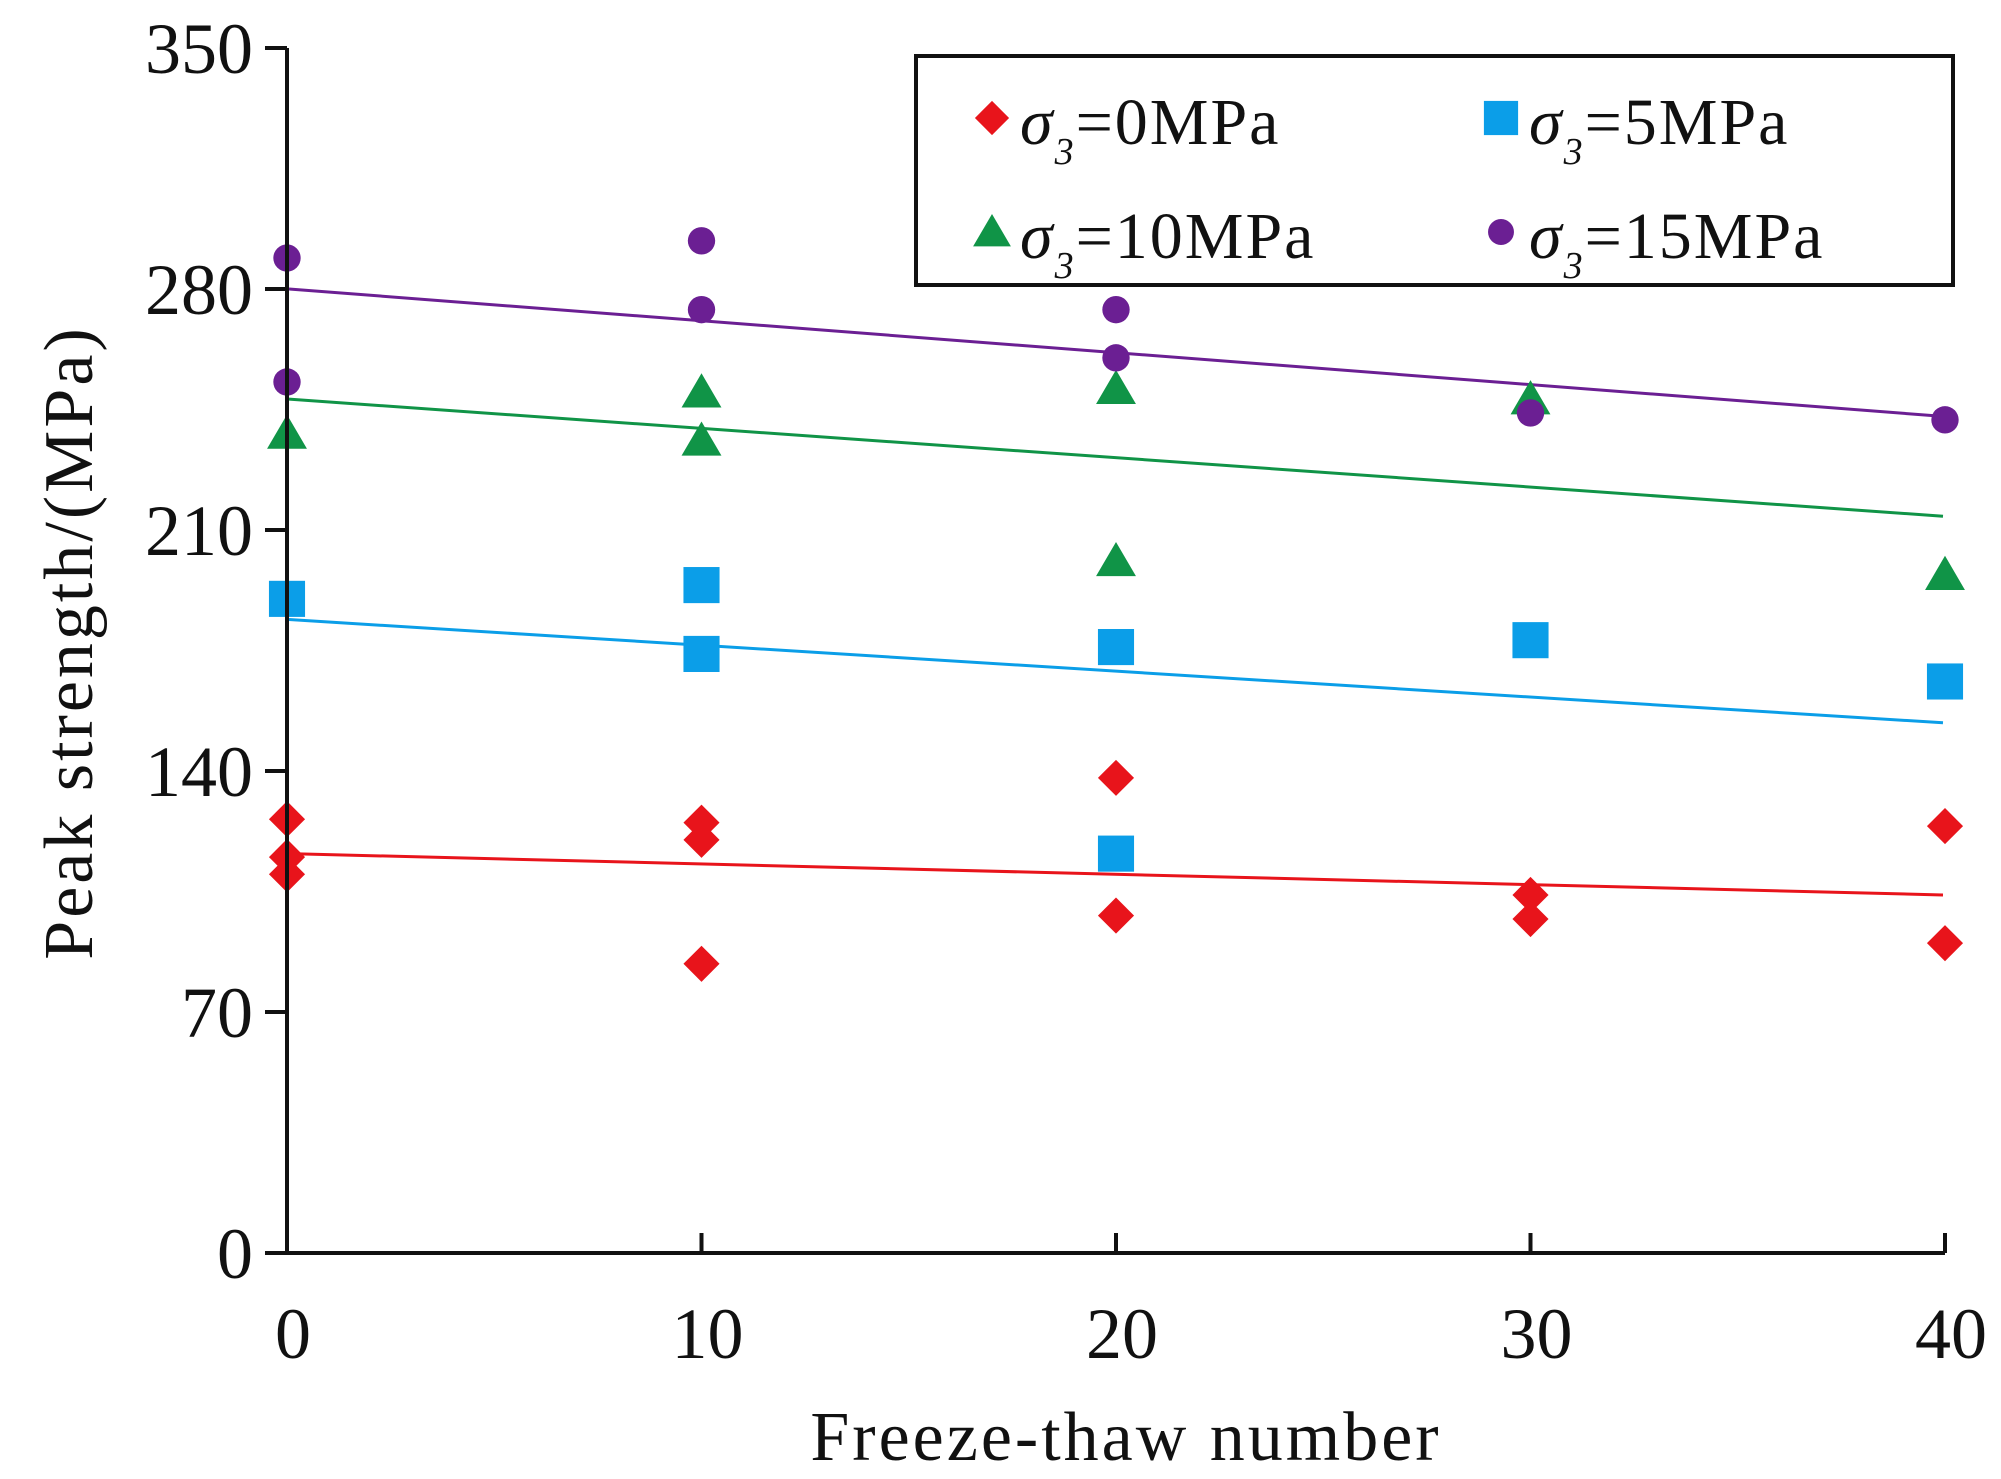 The height and width of the screenshot is (1479, 2001). What do you see at coordinates (1501, 118) in the screenshot?
I see `legend-marker-square` at bounding box center [1501, 118].